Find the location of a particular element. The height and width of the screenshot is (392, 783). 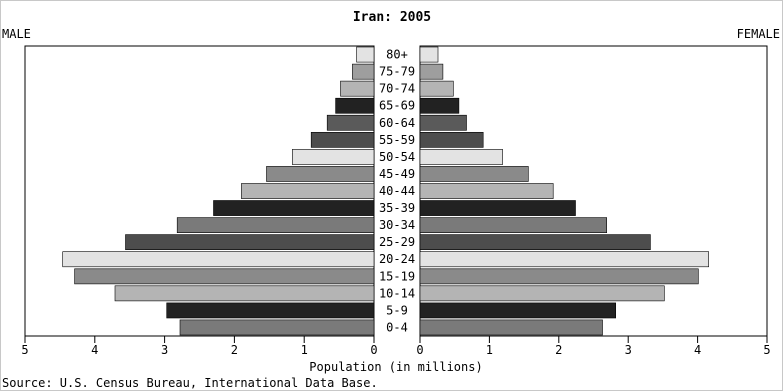

chart-title: Iran: 2005 is located at coordinates (392, 17).